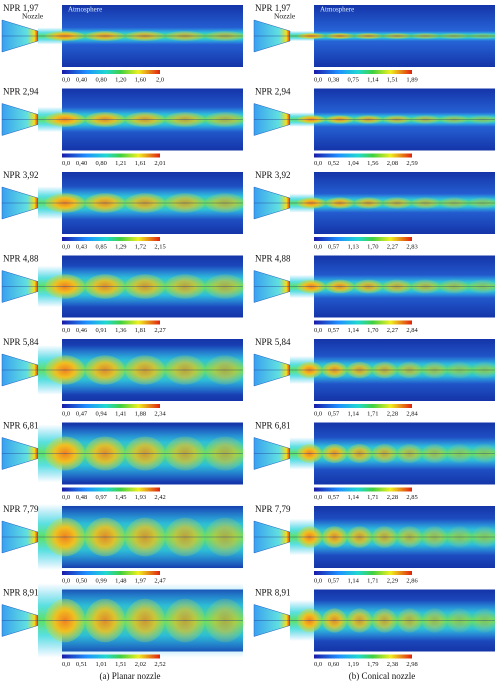  Describe the element at coordinates (273, 259) in the screenshot. I see `npr-label: NPR 4,88` at that location.